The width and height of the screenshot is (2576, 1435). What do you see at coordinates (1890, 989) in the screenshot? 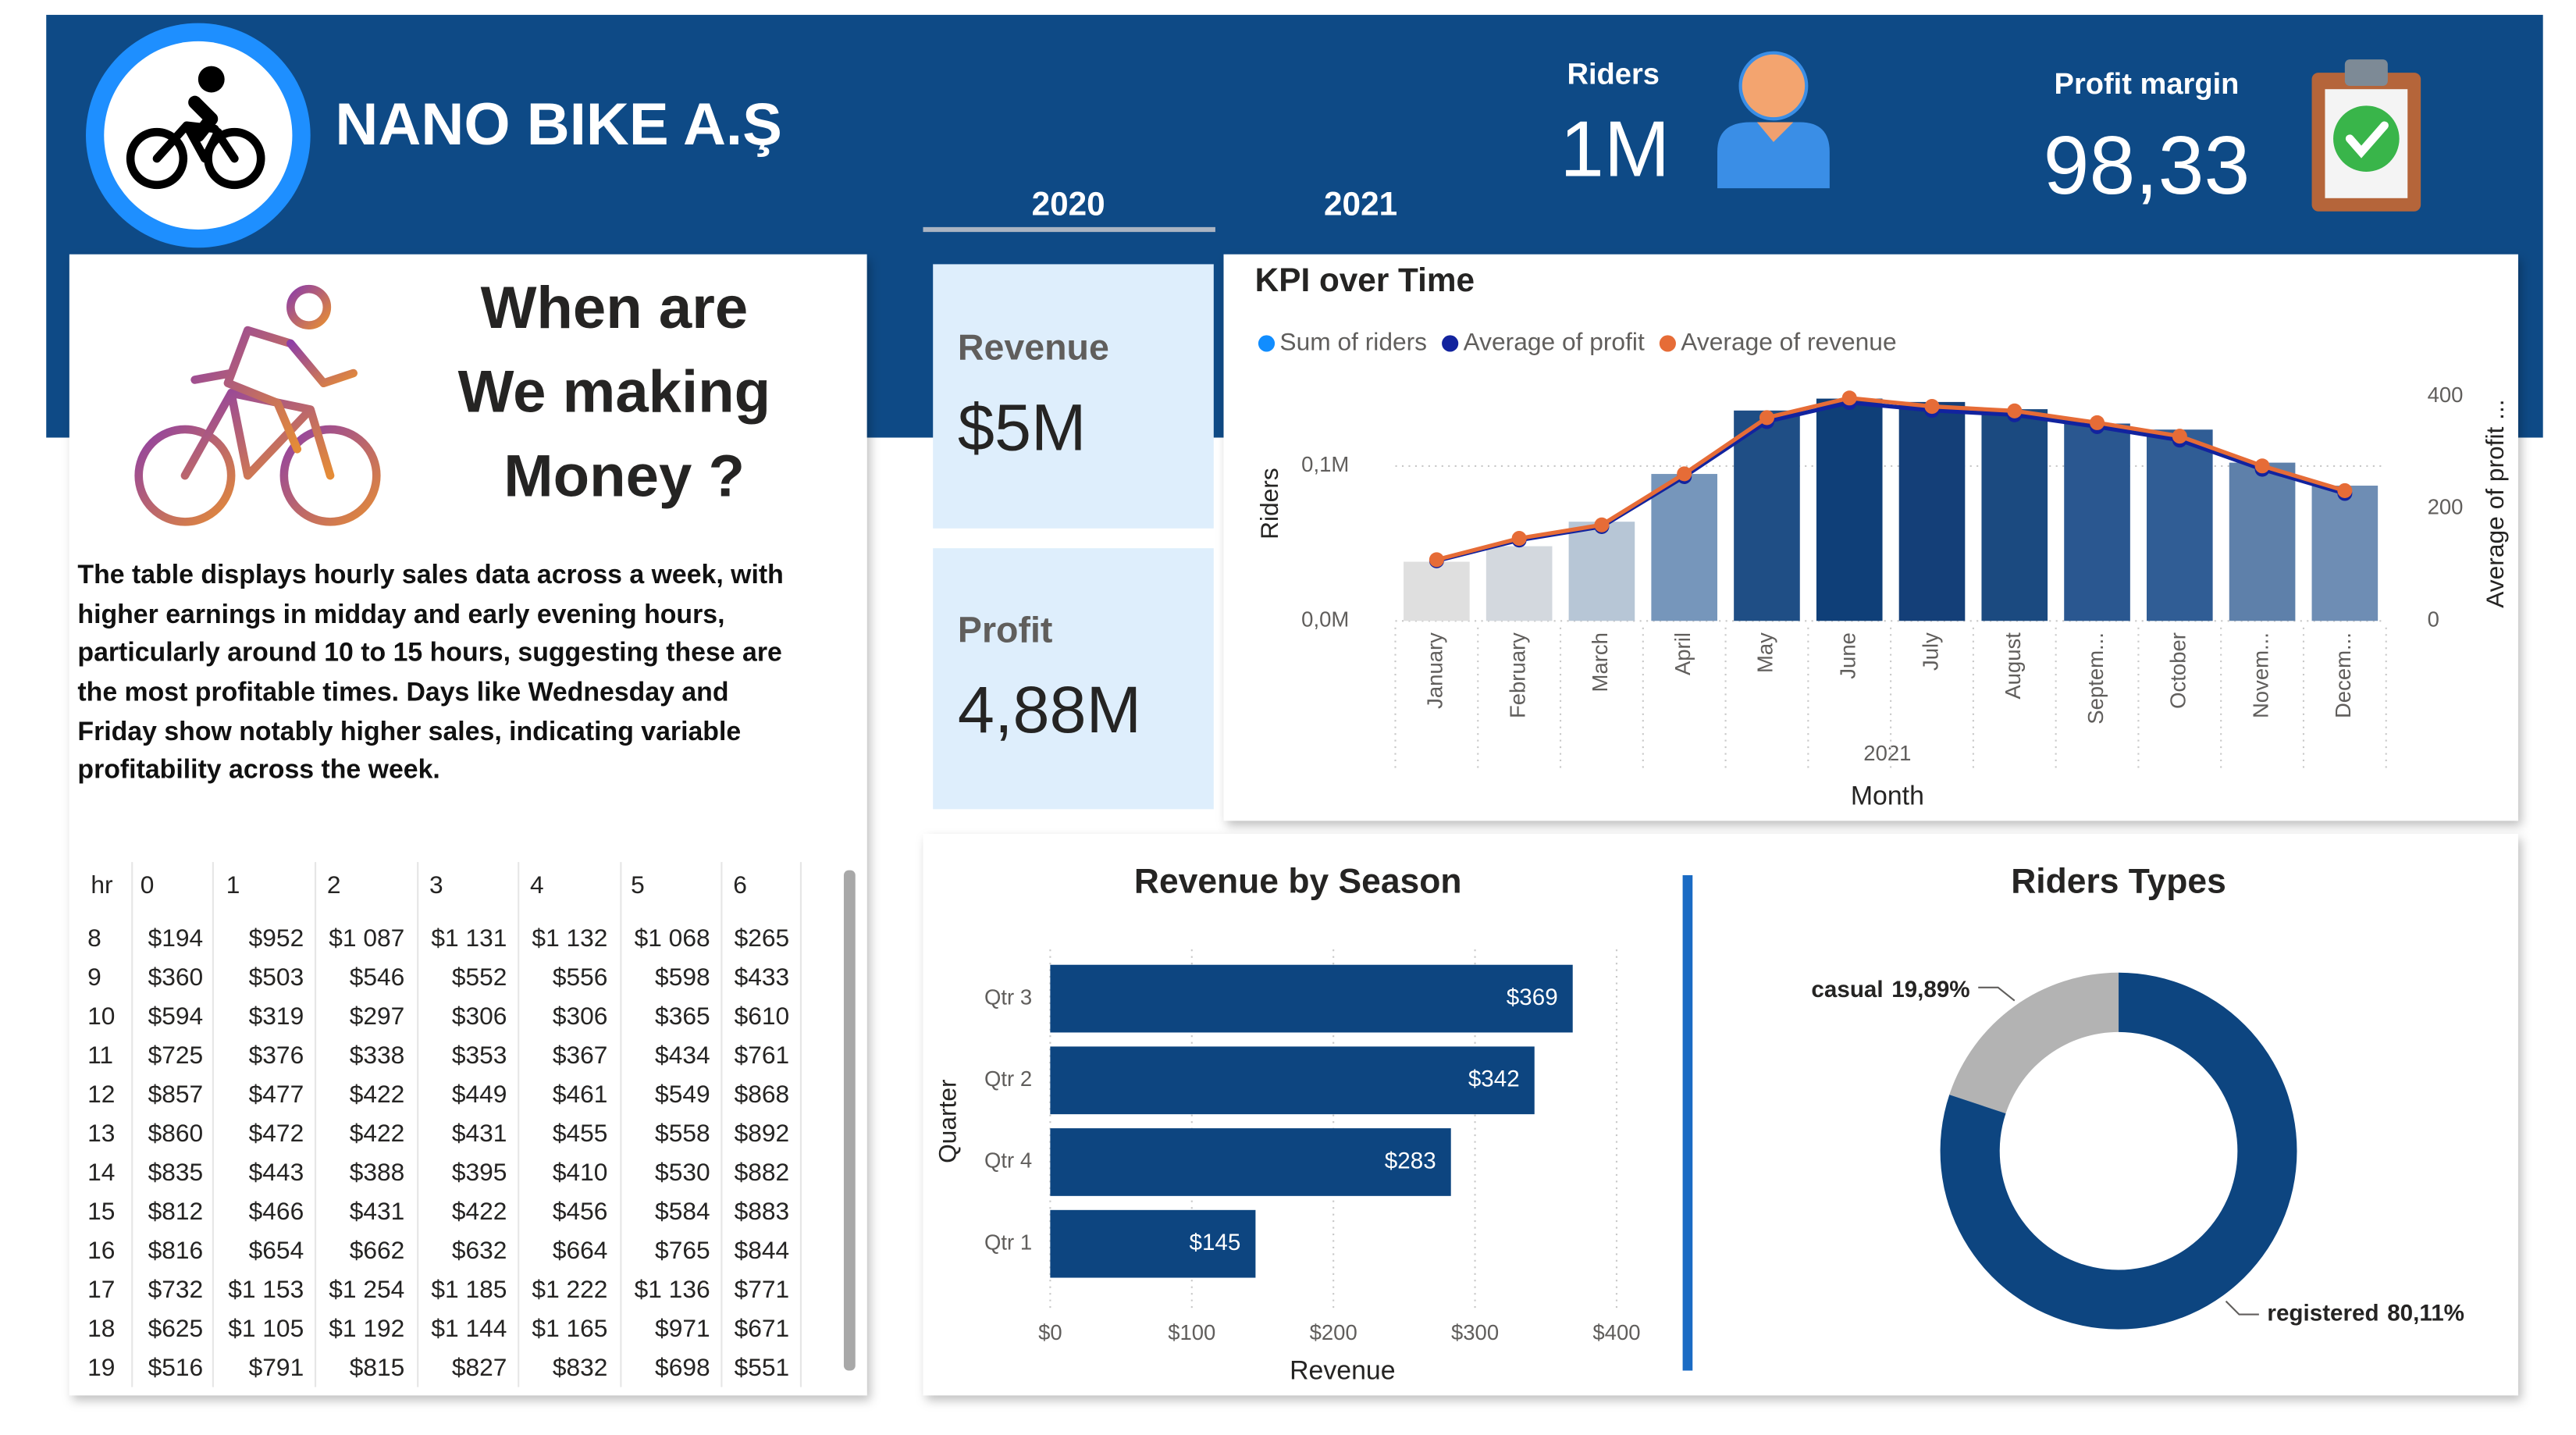
I see `donut-label: casual 19,89%` at bounding box center [1890, 989].